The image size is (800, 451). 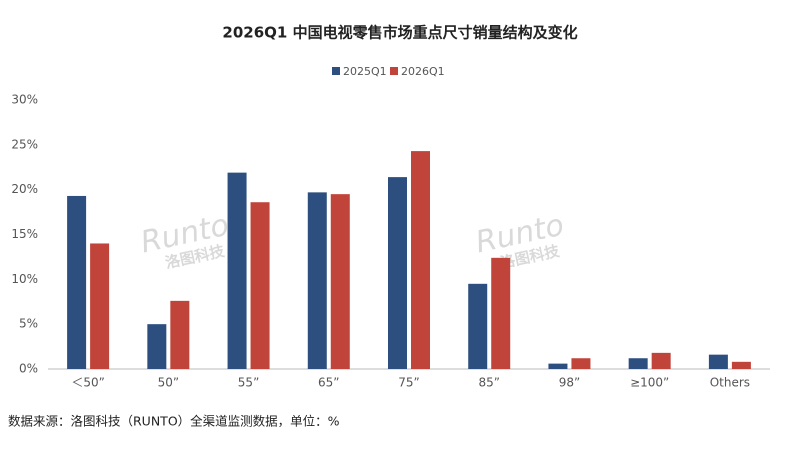 What do you see at coordinates (365, 71) in the screenshot?
I see `legend-label: 2025Q1` at bounding box center [365, 71].